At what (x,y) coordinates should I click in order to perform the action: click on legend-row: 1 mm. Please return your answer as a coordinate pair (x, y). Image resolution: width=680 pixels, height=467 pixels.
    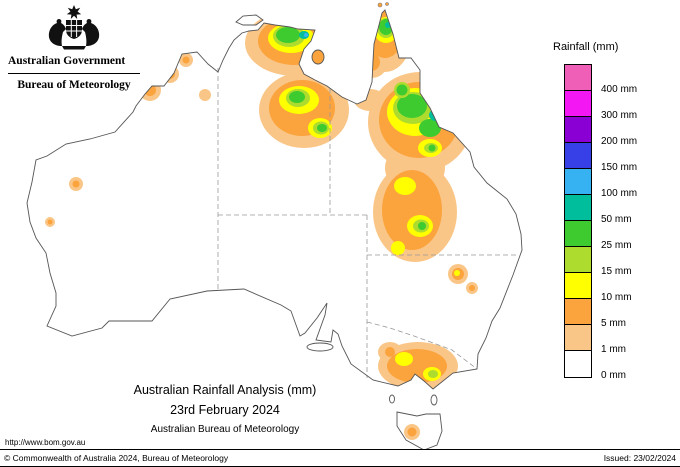
    Looking at the image, I should click on (595, 340).